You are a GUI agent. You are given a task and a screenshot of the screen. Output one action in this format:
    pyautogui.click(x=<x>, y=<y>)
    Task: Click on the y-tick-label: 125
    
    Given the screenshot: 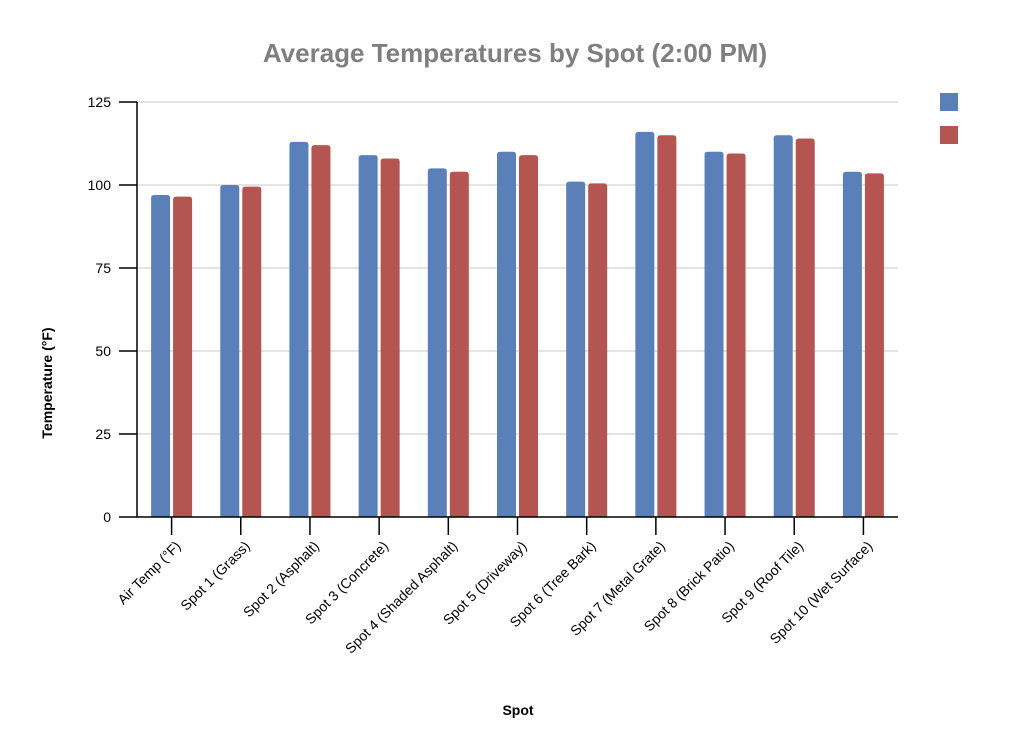 What is the action you would take?
    pyautogui.click(x=100, y=102)
    